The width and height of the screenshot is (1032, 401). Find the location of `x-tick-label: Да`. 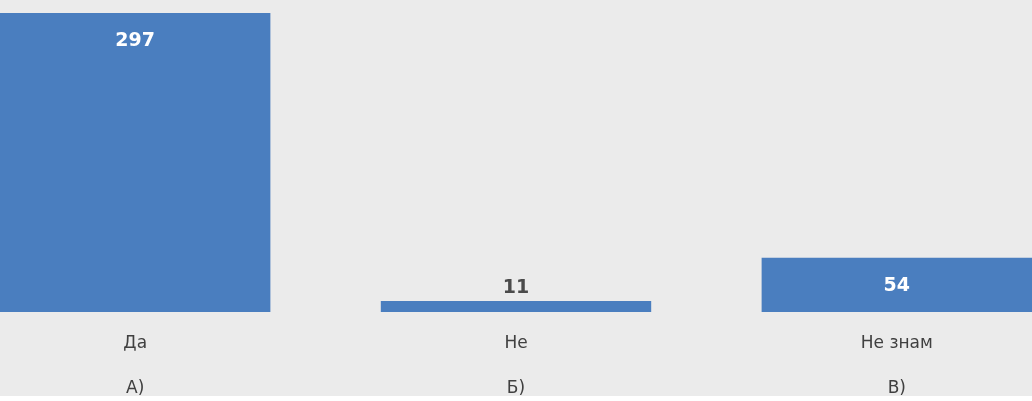

x-tick-label: Да is located at coordinates (135, 341).